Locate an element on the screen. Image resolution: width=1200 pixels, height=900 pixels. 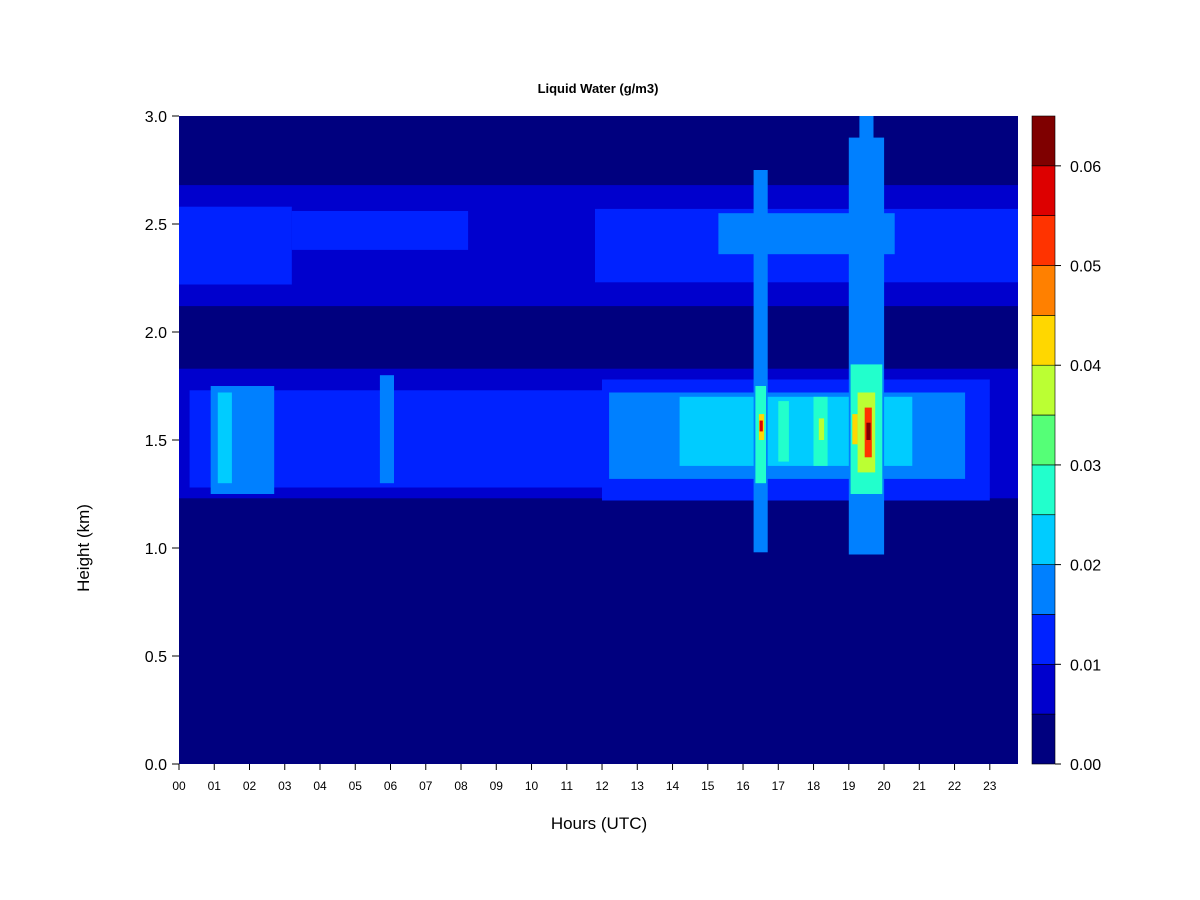
colorbar-tick-label: 0.05 is located at coordinates (1085, 267).